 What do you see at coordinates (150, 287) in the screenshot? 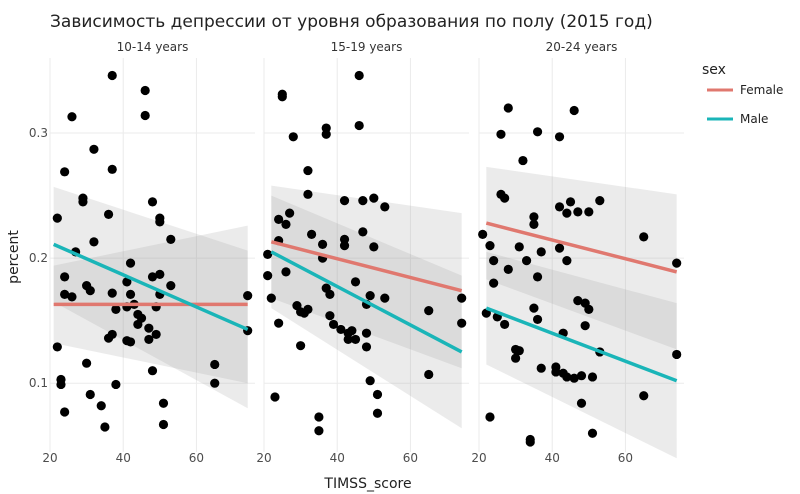
I see `trend-line-male` at bounding box center [150, 287].